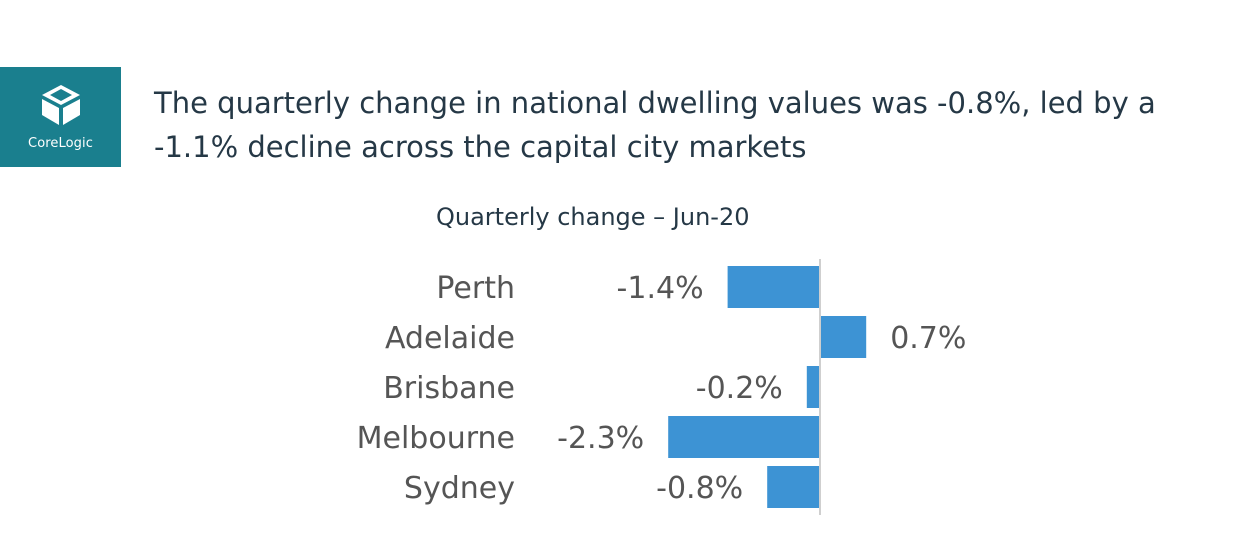 The image size is (1246, 558). What do you see at coordinates (699, 488) in the screenshot?
I see `value-label-sydney: -0.8%` at bounding box center [699, 488].